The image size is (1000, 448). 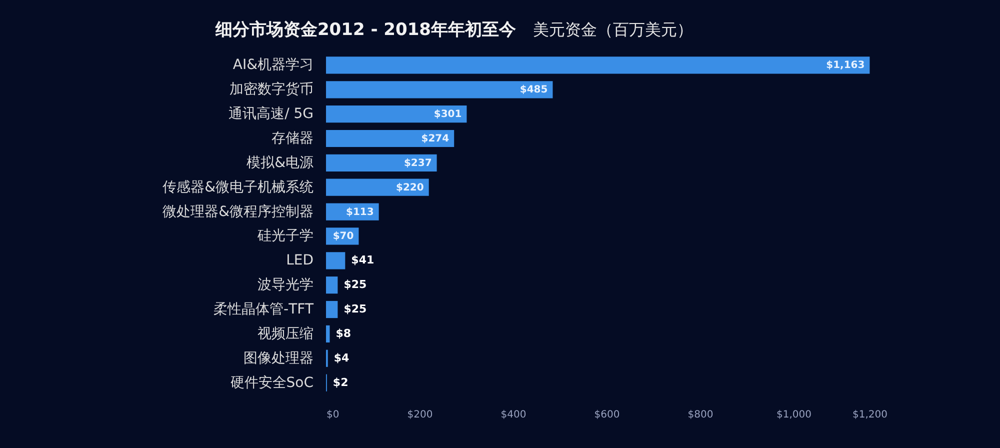 What do you see at coordinates (794, 415) in the screenshot?
I see `x-tick-label: $1,000` at bounding box center [794, 415].